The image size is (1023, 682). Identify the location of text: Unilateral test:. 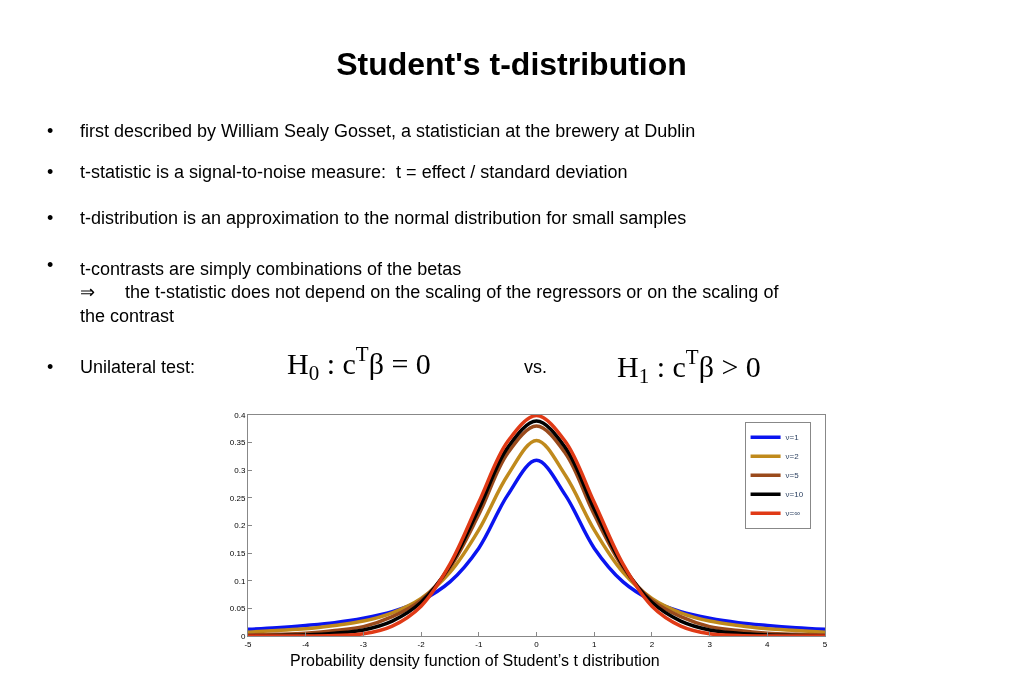
(138, 367).